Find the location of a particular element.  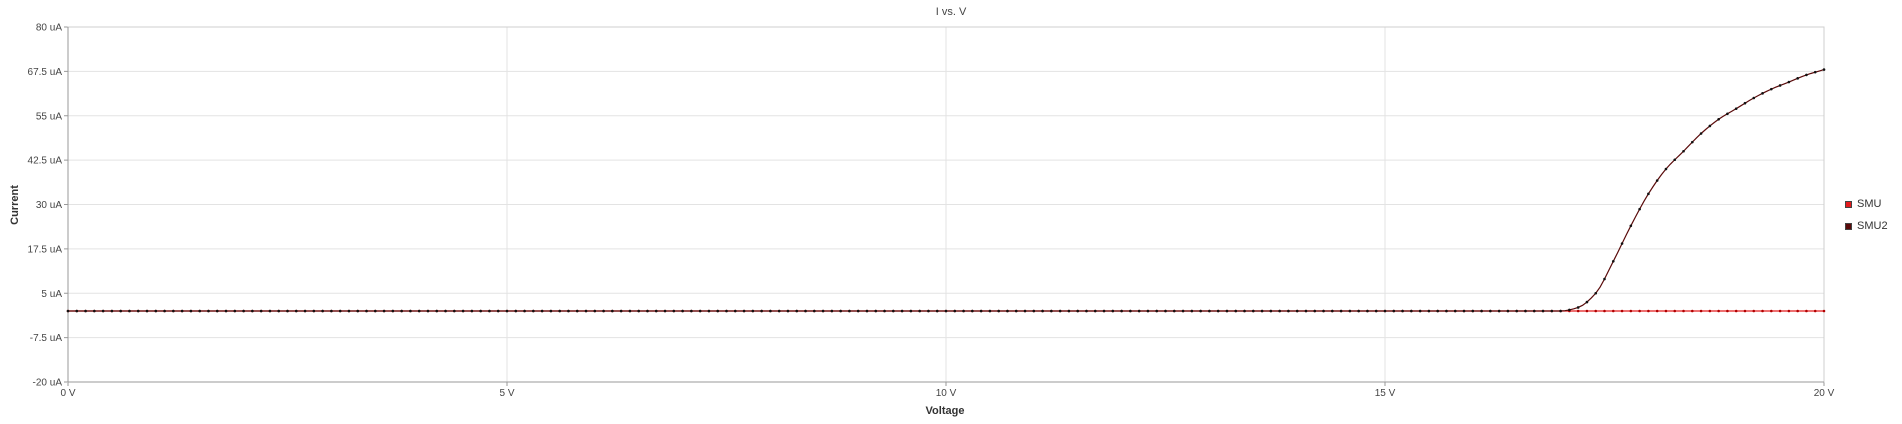

y-axis-label: Current is located at coordinates (15, 205).